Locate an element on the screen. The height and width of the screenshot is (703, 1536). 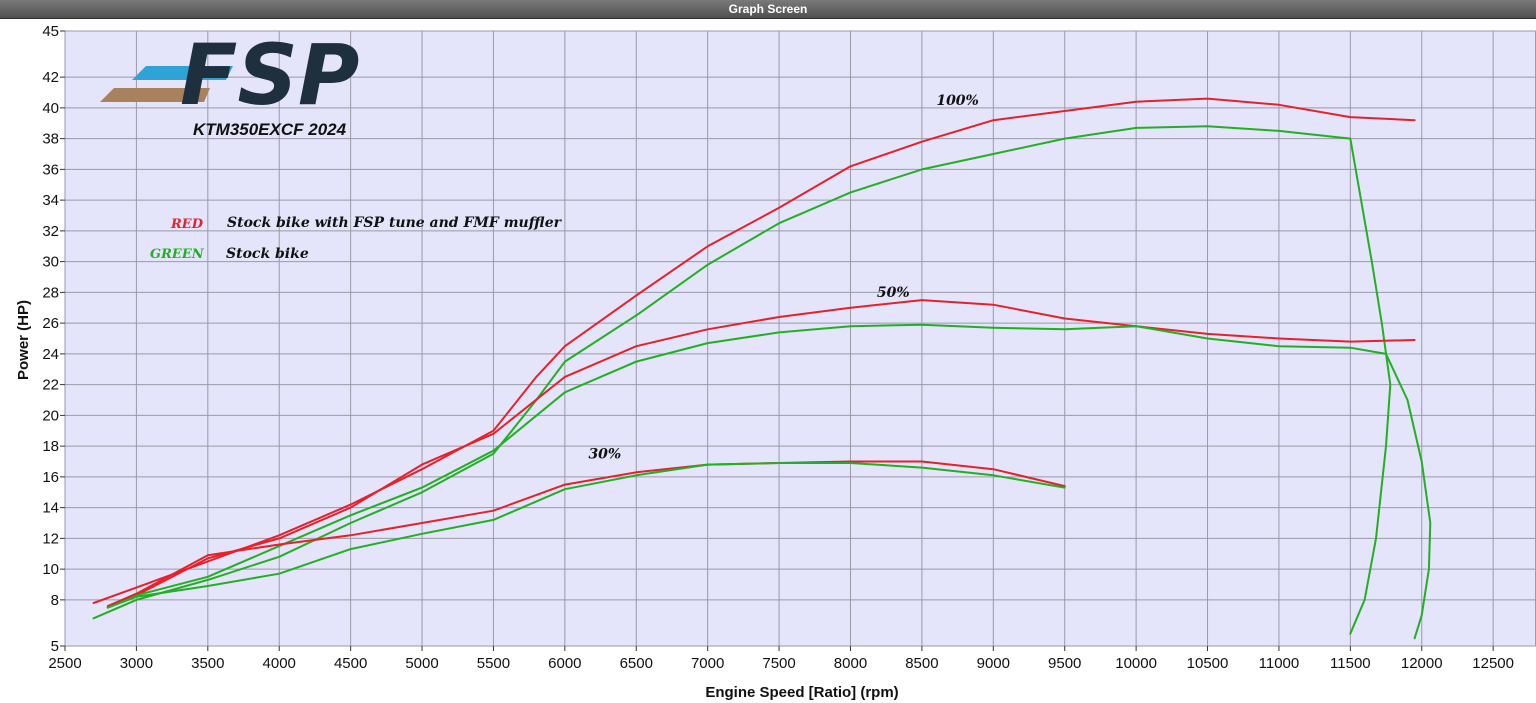
y-tick-label: 18 is located at coordinates (50, 446).